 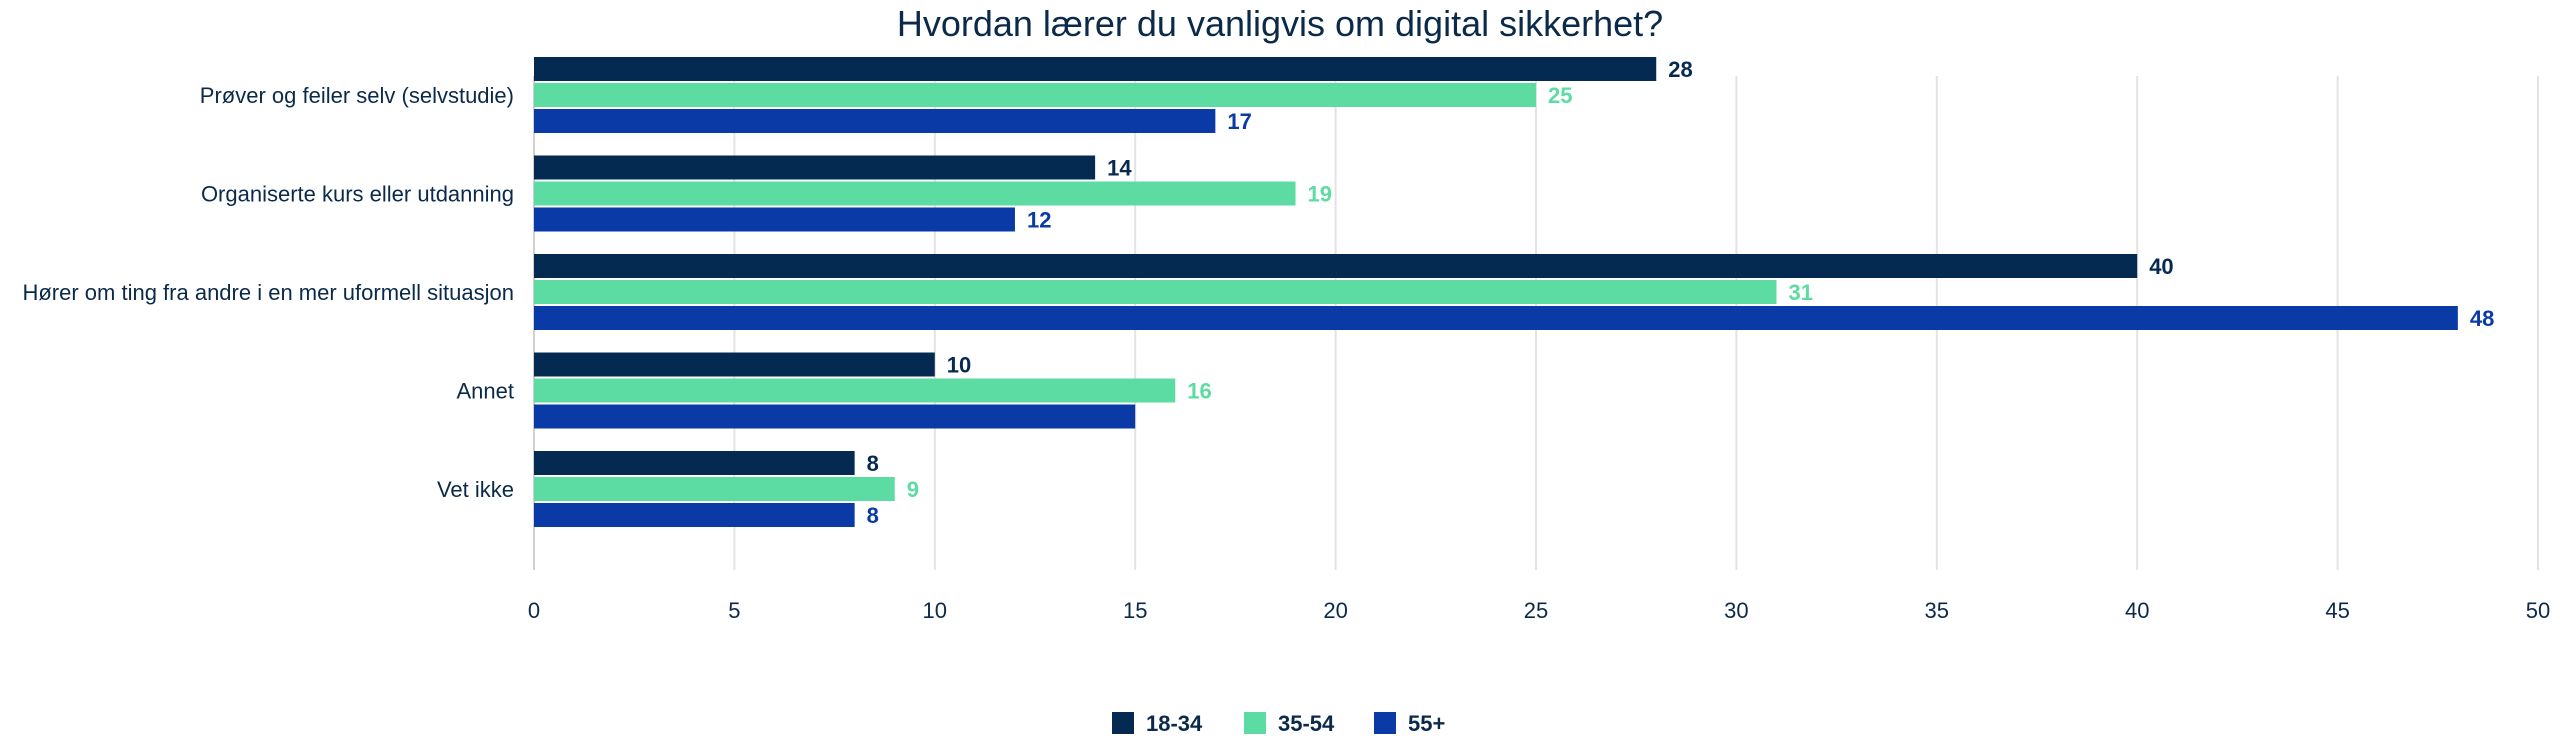 What do you see at coordinates (2337, 610) in the screenshot?
I see `x-tick-label: 45` at bounding box center [2337, 610].